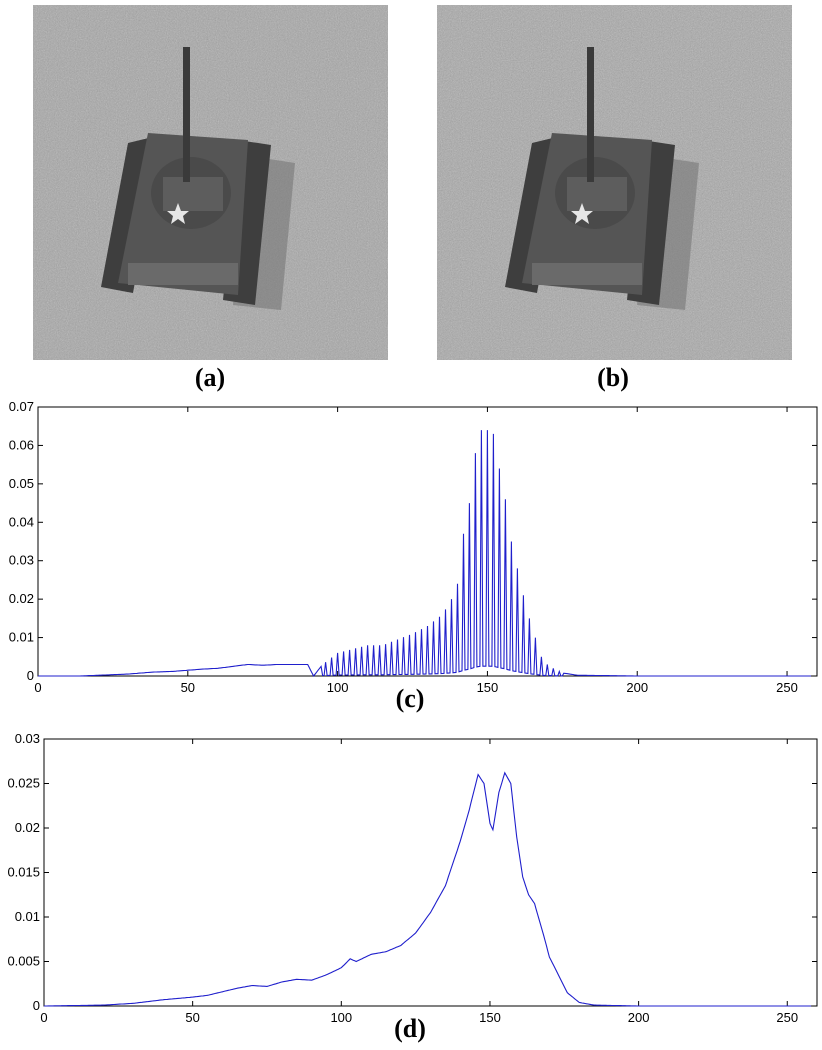 The image size is (822, 1050). What do you see at coordinates (23, 783) in the screenshot?
I see `y-tick-label: 0.025` at bounding box center [23, 783].